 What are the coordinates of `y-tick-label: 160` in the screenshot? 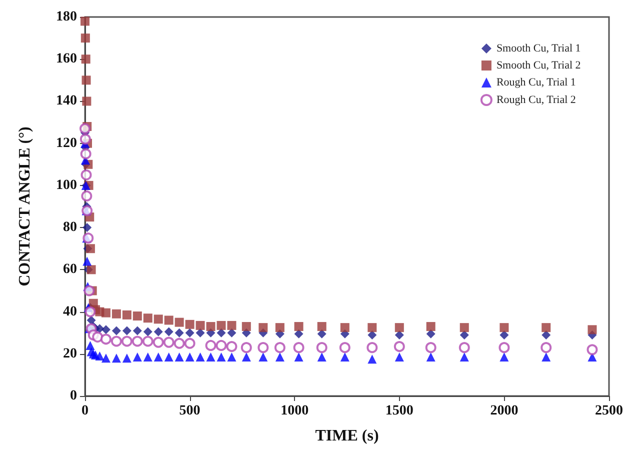 It's located at (66, 59).